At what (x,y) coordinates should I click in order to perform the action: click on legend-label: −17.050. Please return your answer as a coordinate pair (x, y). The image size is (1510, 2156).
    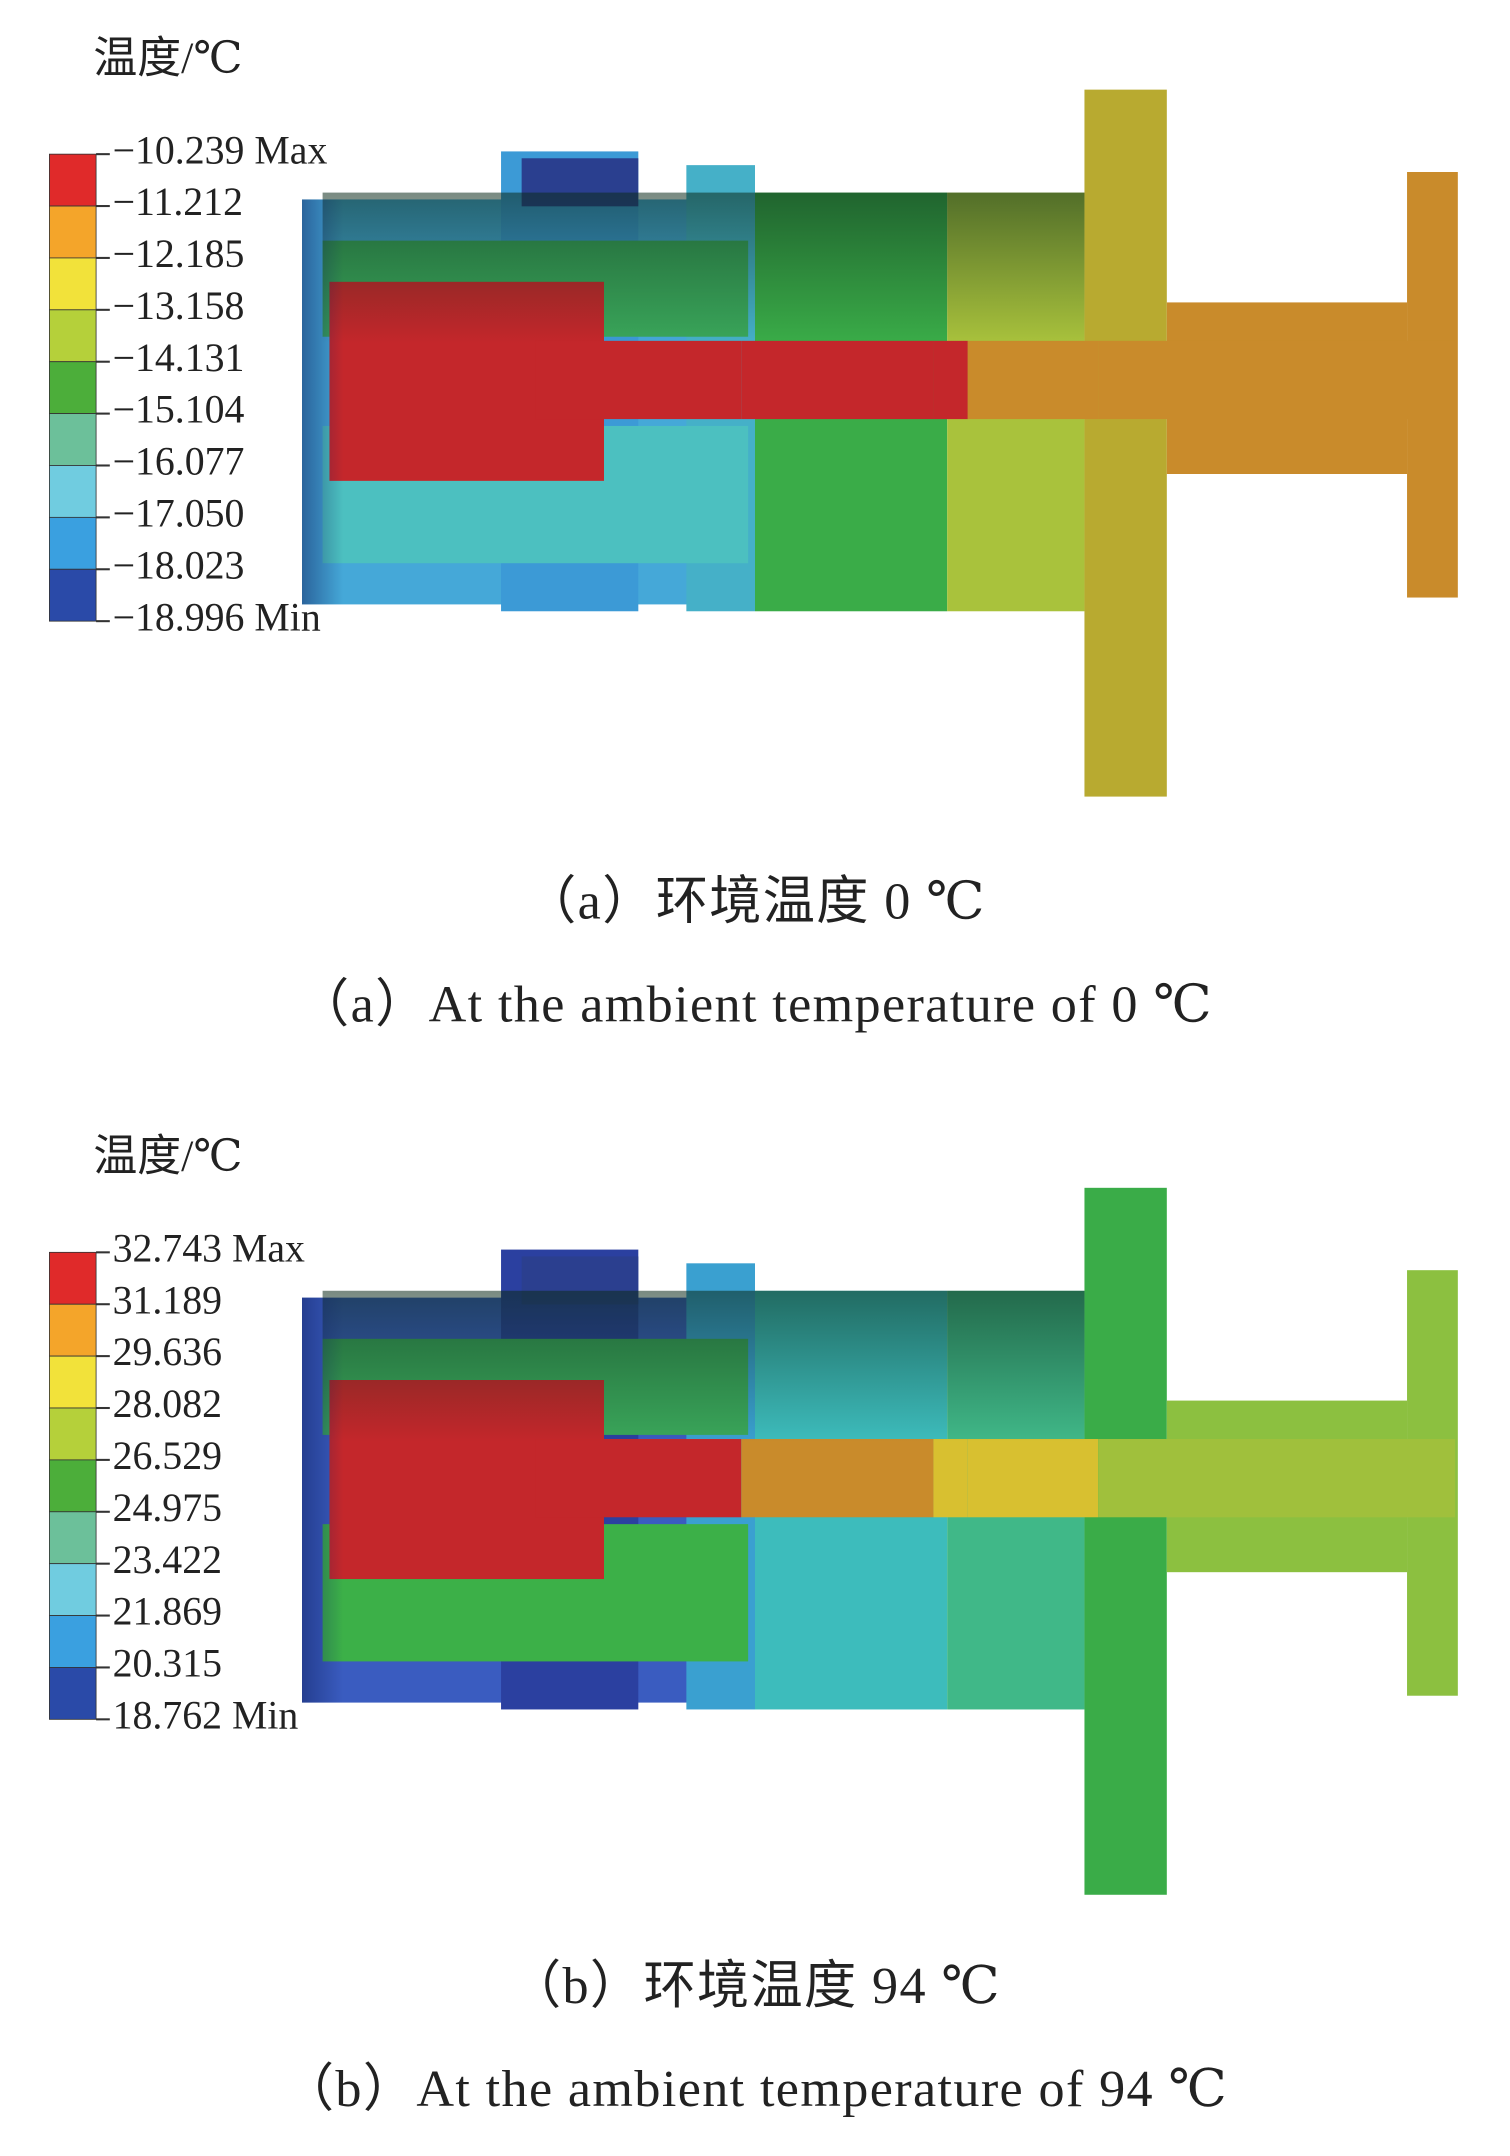
    Looking at the image, I should click on (179, 514).